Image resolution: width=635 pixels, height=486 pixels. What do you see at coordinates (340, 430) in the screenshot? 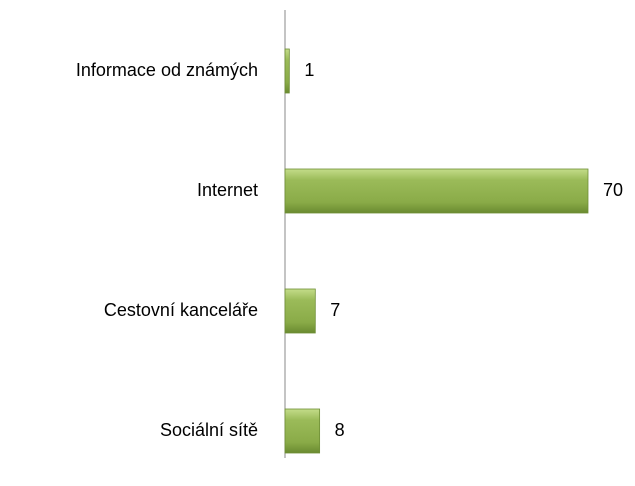
I see `data-label: 8` at bounding box center [340, 430].